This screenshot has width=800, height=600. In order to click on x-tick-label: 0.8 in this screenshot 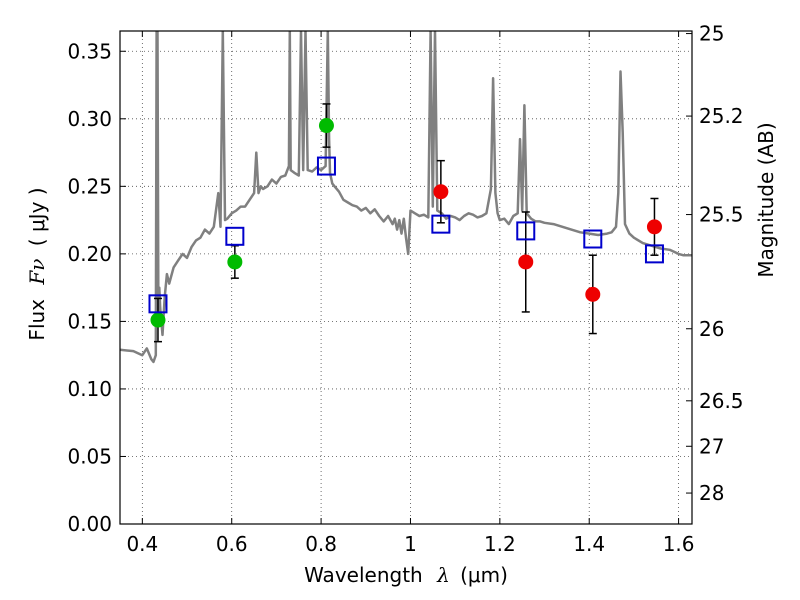, I will do `click(321, 544)`.